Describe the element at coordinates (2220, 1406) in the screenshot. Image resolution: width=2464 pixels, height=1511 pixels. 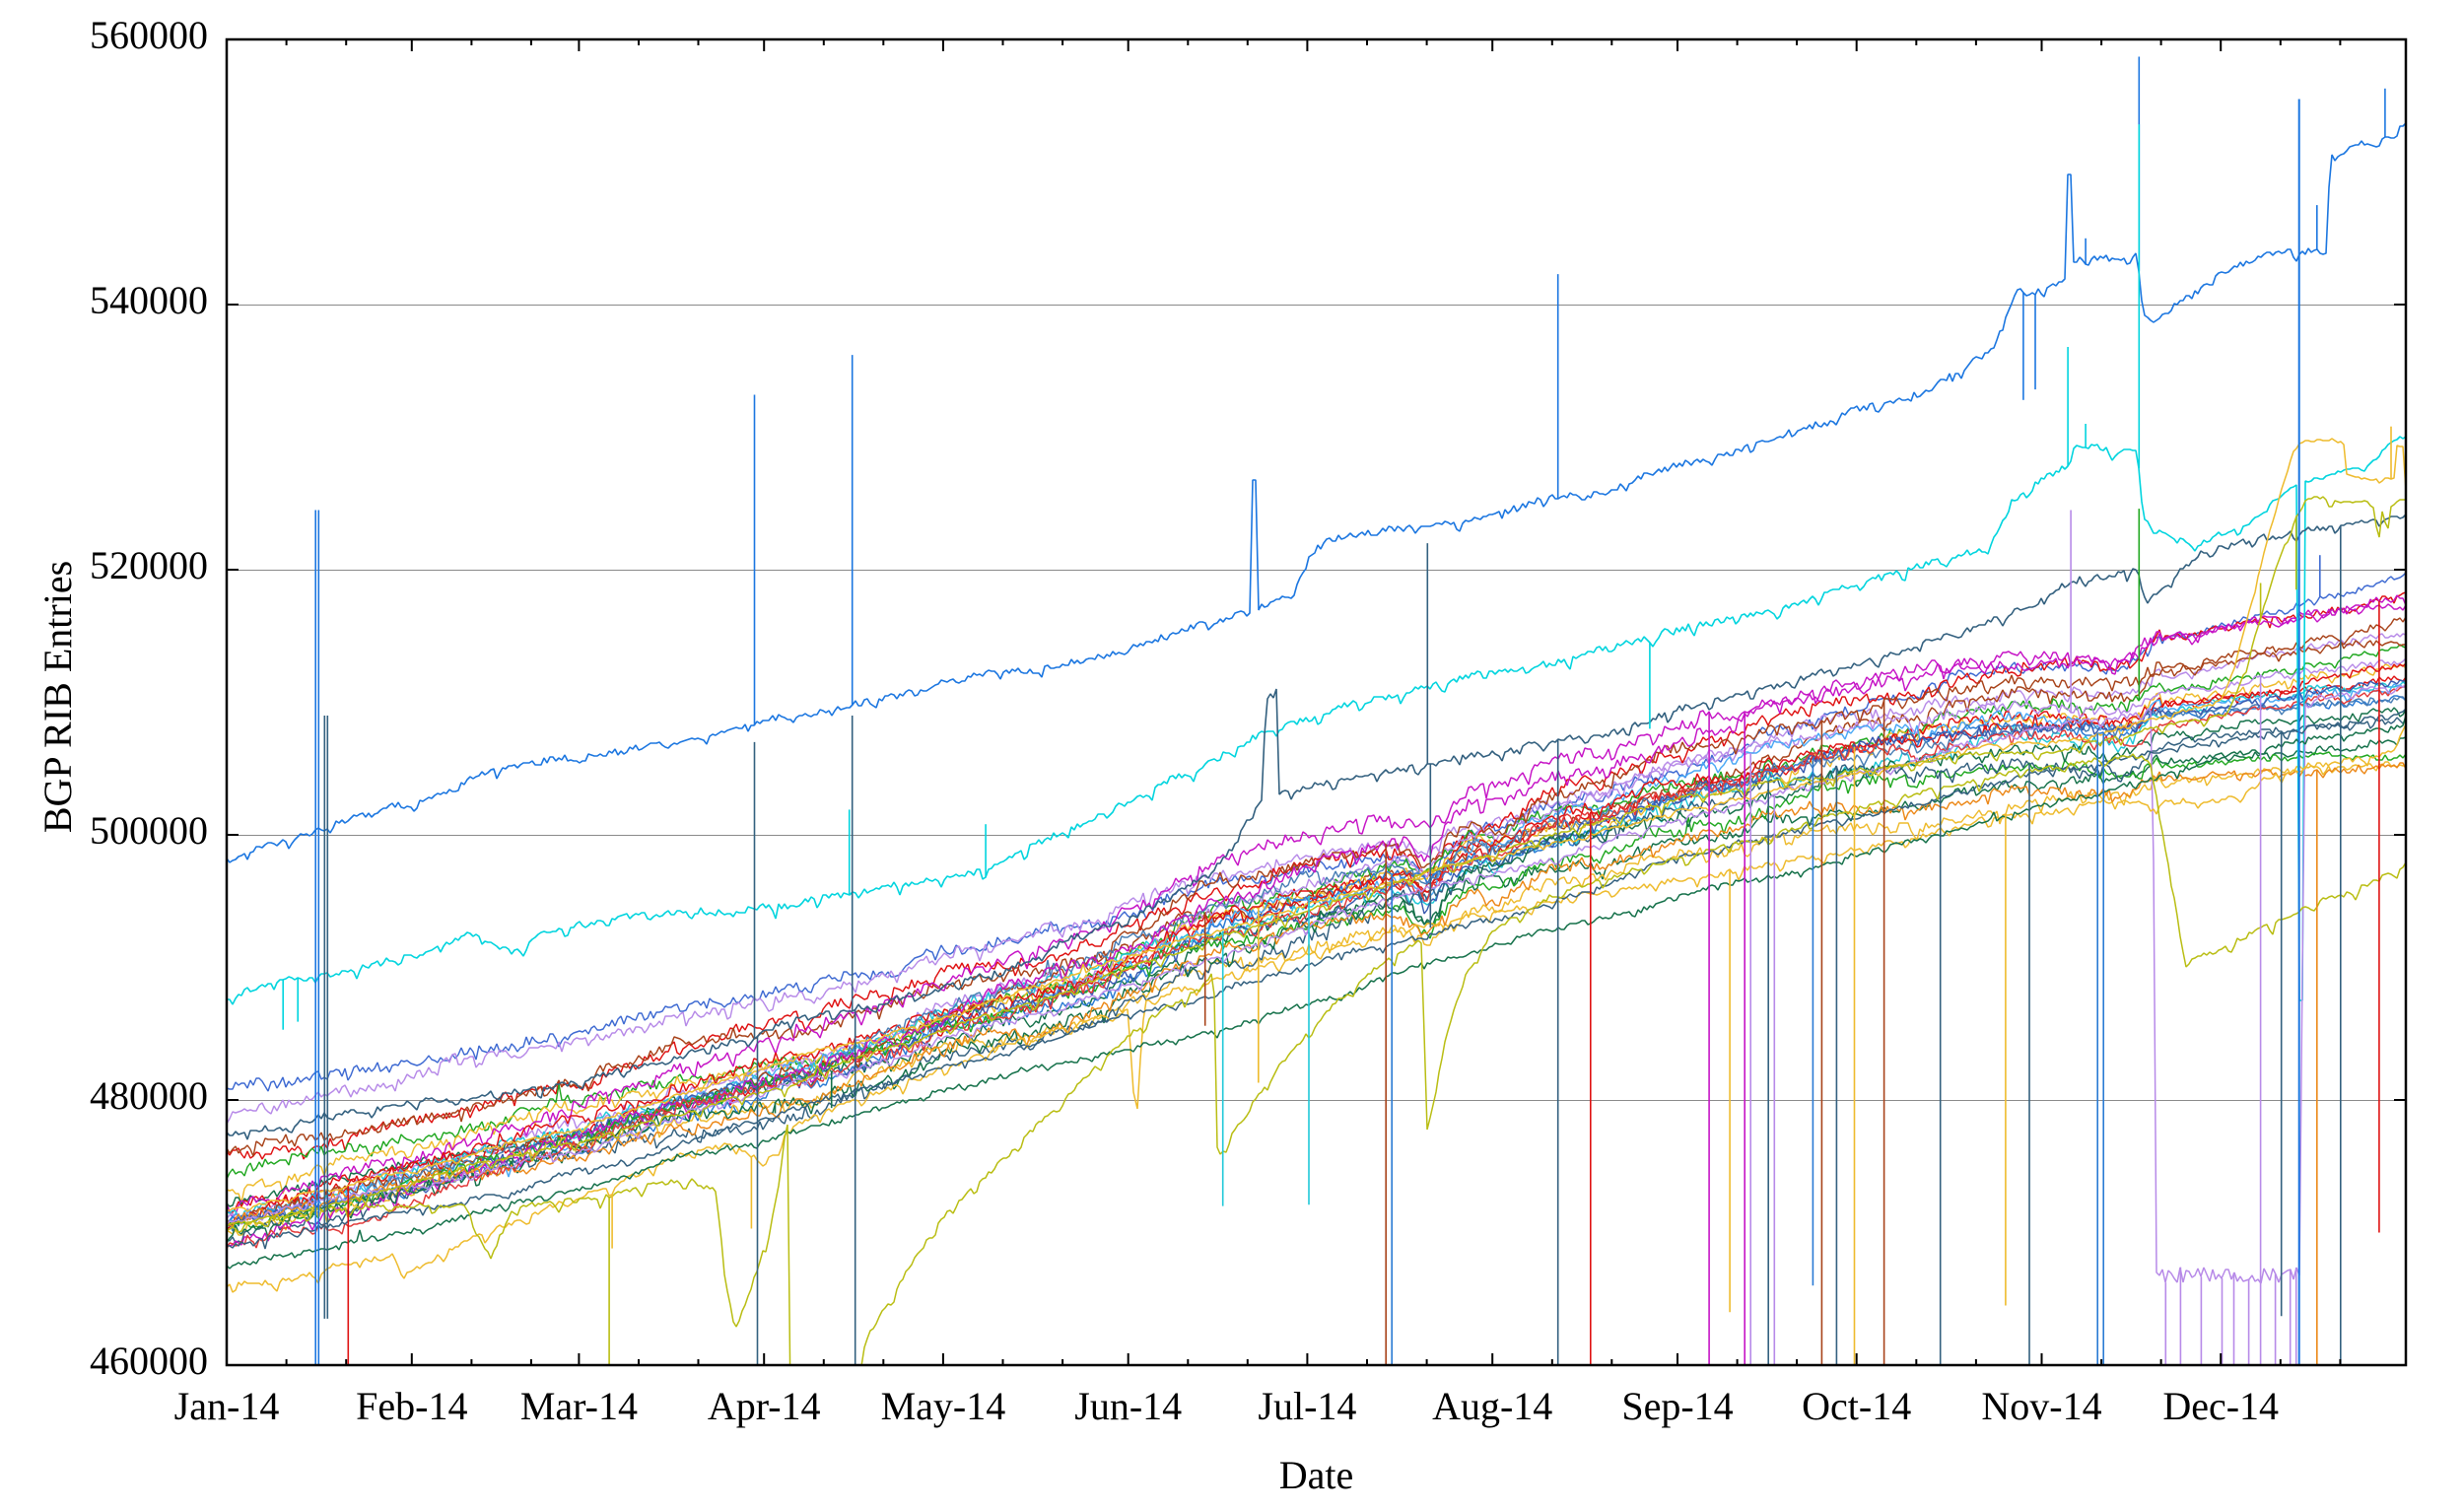
I see `svg-text: Dec-14` at that location.